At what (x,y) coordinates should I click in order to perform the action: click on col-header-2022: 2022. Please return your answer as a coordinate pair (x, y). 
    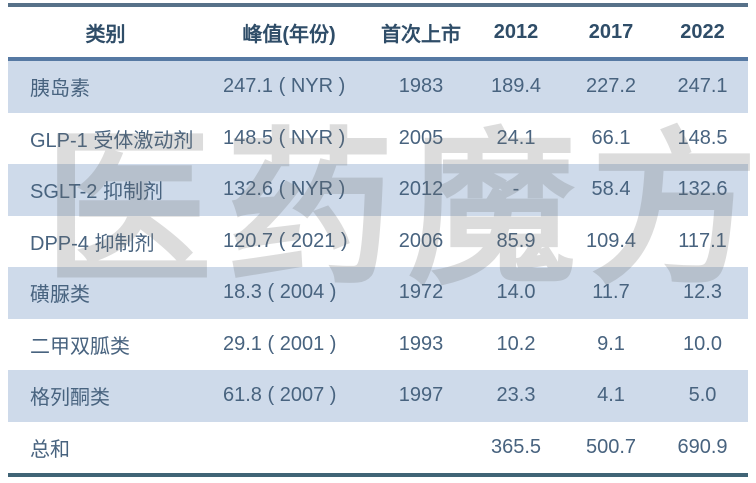
    Looking at the image, I should click on (702, 31).